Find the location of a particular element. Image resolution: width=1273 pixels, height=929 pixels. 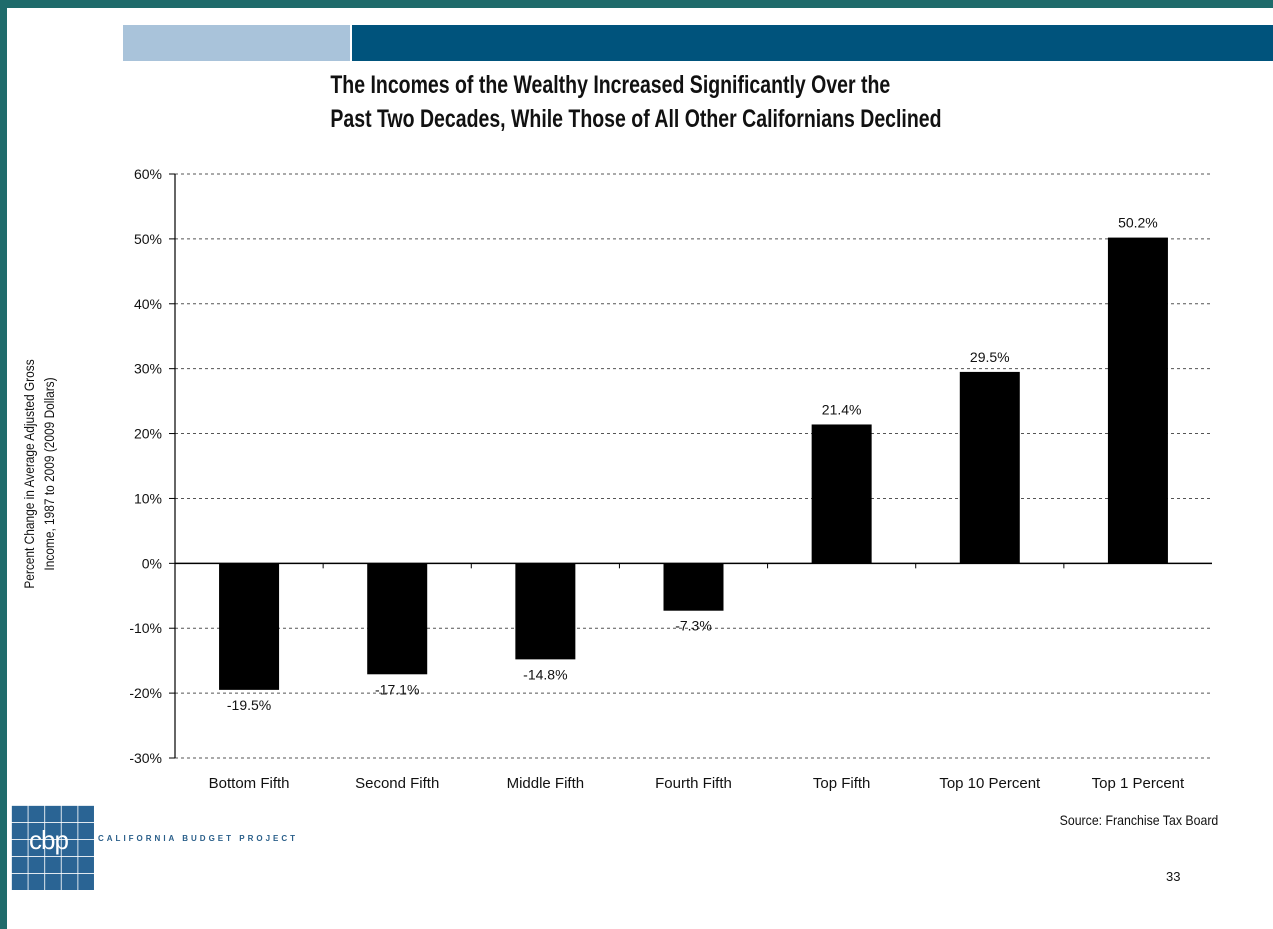

data-label: 21.4% is located at coordinates (842, 409).